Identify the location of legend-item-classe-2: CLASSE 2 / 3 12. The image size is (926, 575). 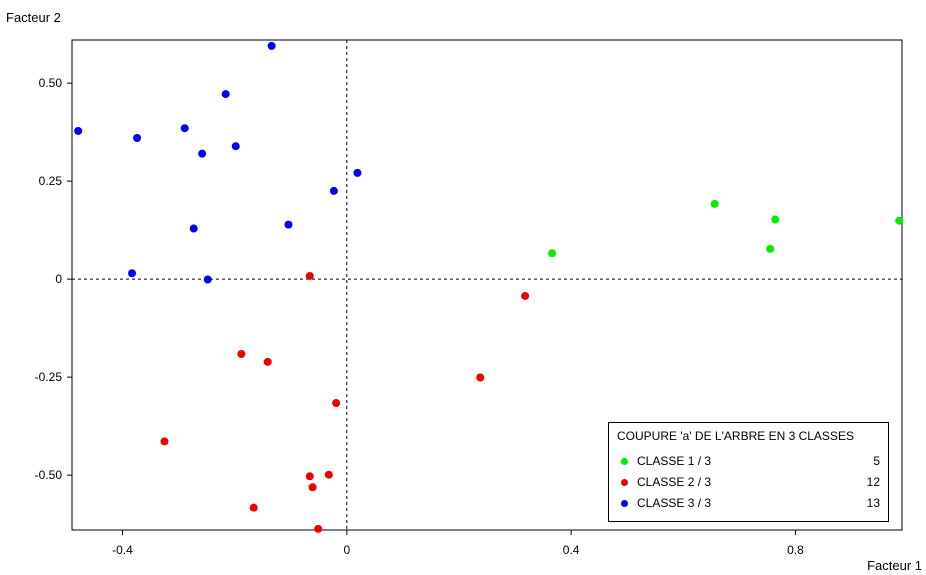
(748, 483).